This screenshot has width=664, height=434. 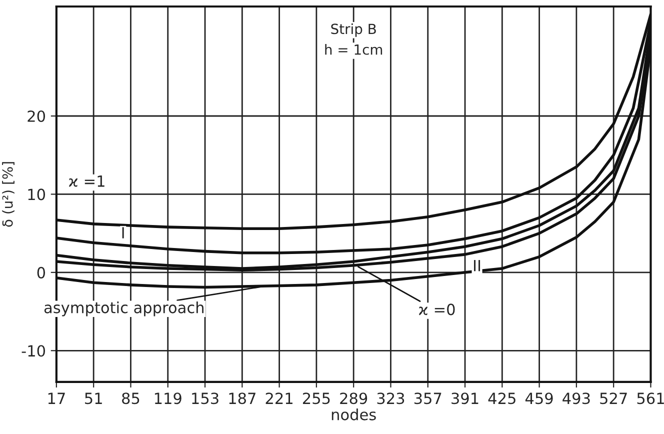 What do you see at coordinates (56, 398) in the screenshot?
I see `x-tick-label: 17` at bounding box center [56, 398].